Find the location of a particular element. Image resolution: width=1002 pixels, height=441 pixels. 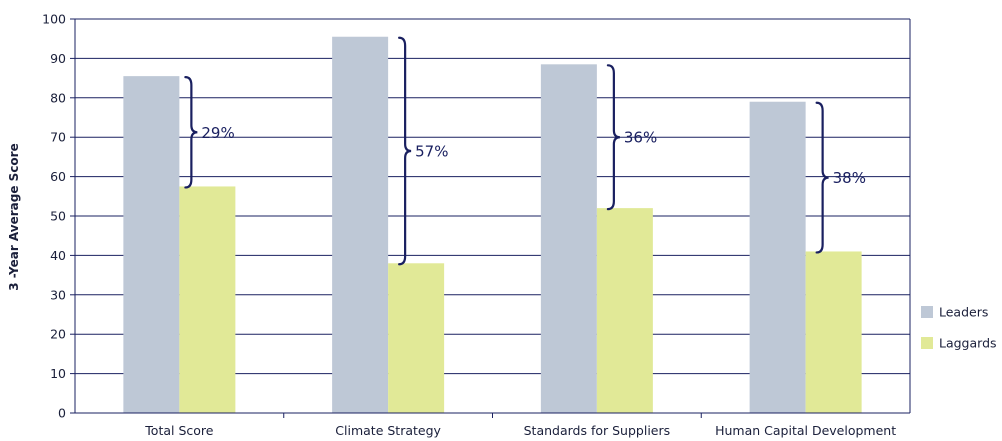

legend-label-leaders: Leaders is located at coordinates (963, 312).